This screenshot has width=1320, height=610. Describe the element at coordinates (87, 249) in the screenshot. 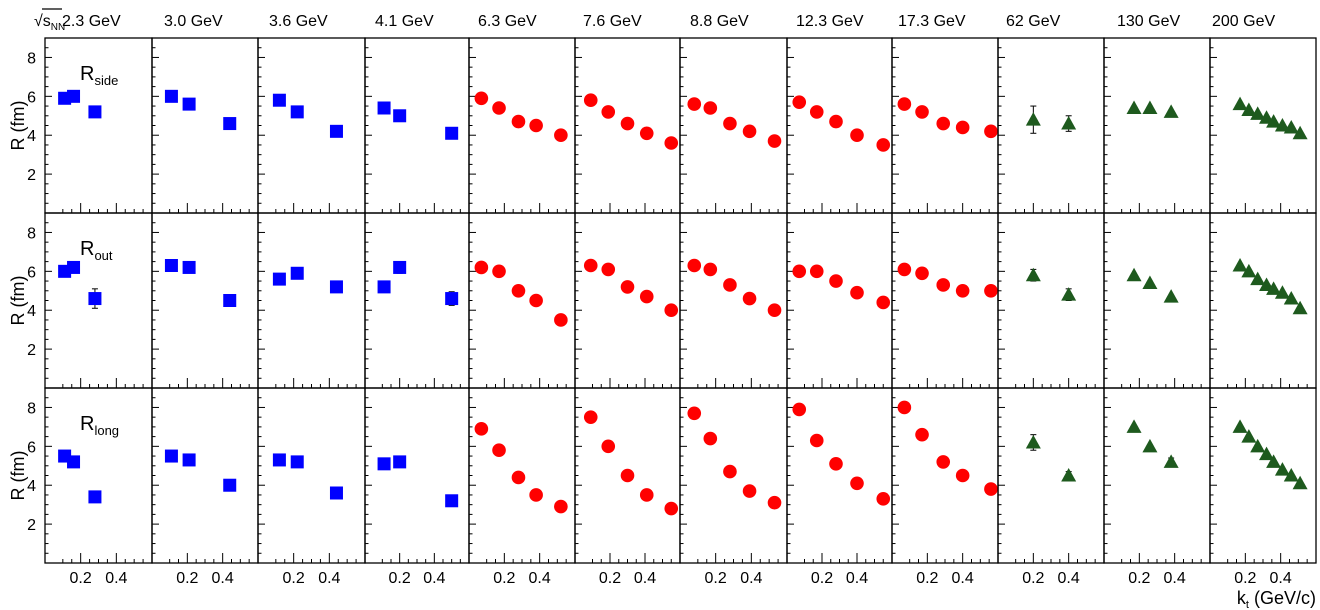

I see `row-label-symbol: R` at that location.